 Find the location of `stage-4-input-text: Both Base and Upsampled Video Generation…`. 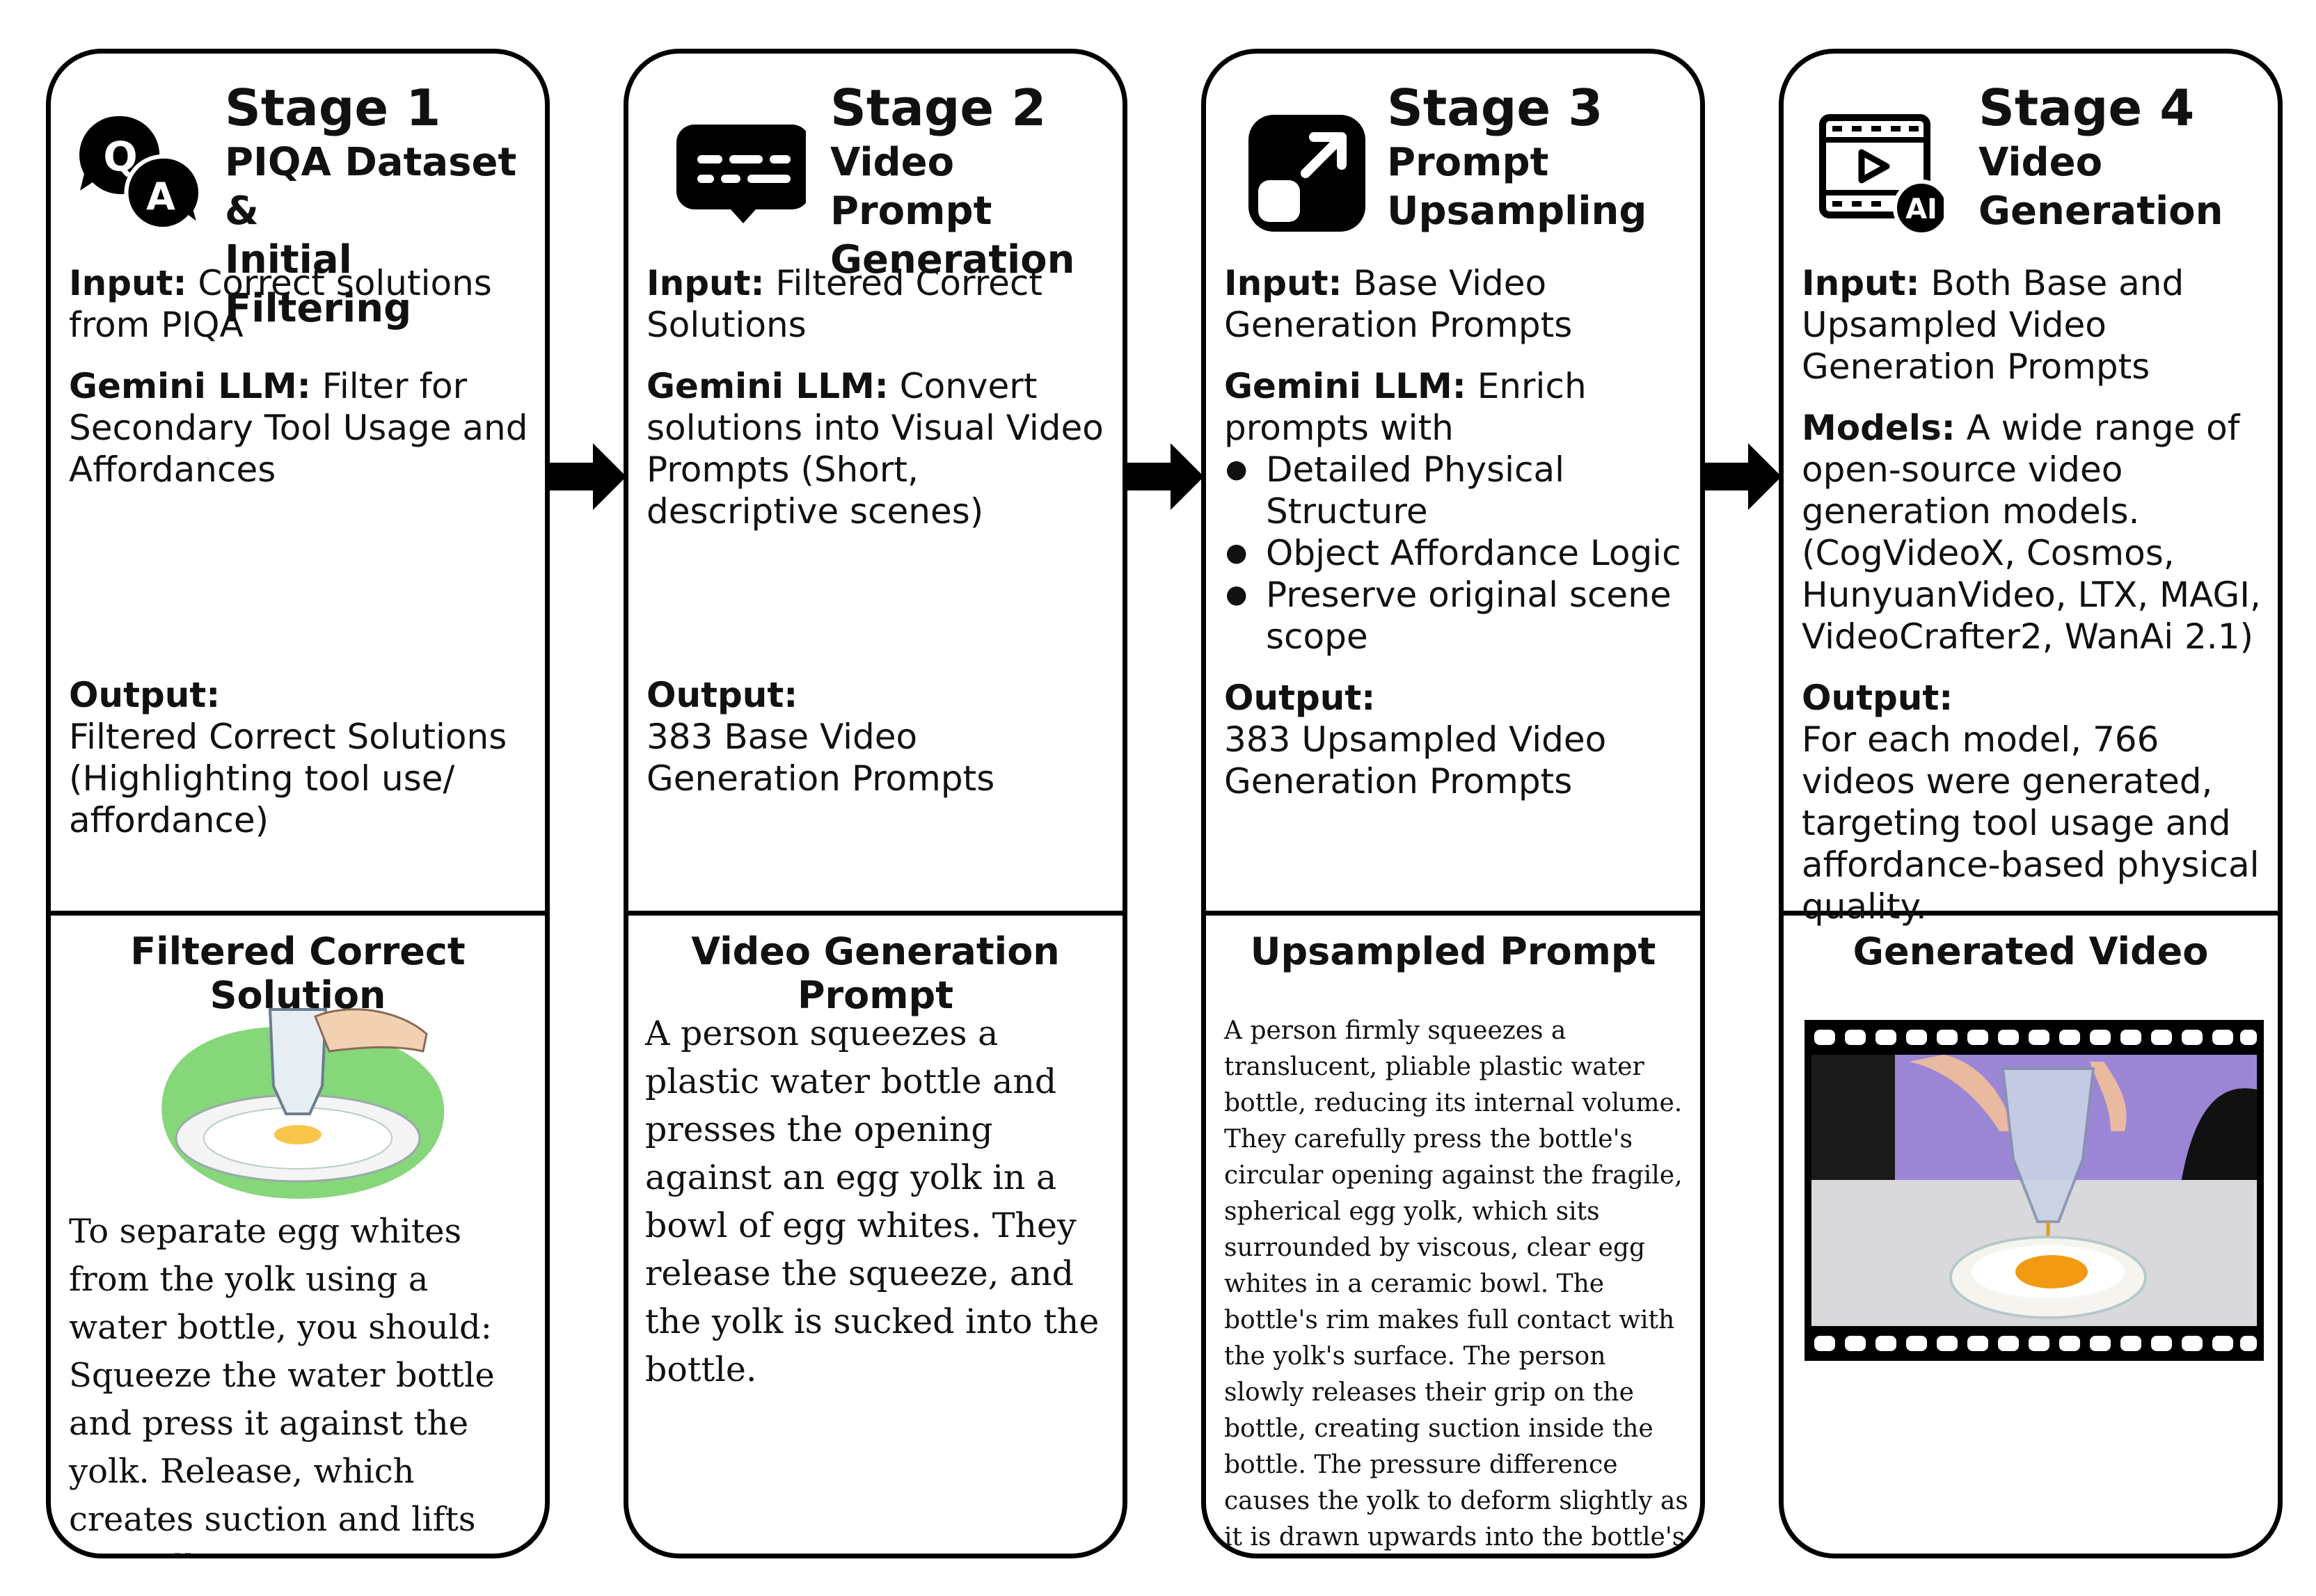

stage-4-input-text: Both Base and Upsampled Video Generation… is located at coordinates (1993, 325).